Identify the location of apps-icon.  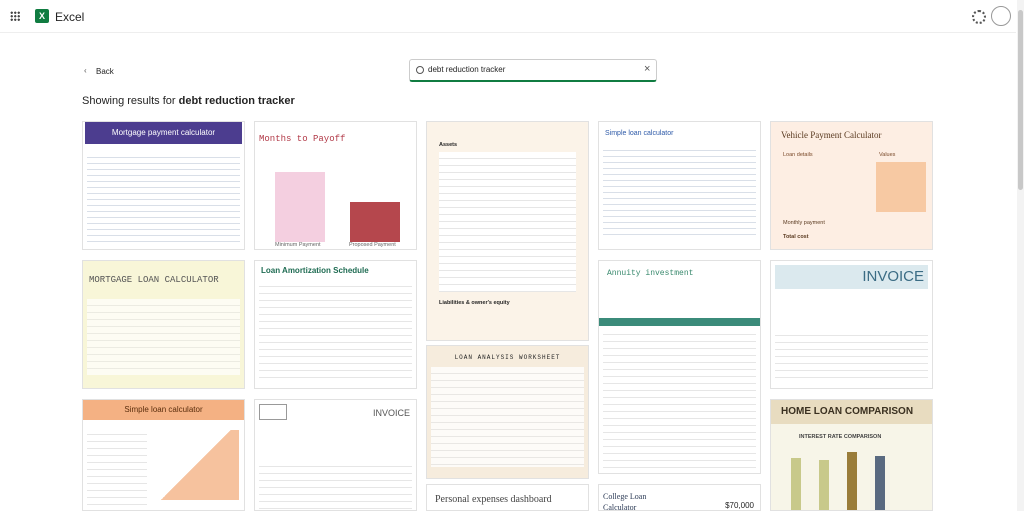
(15, 16).